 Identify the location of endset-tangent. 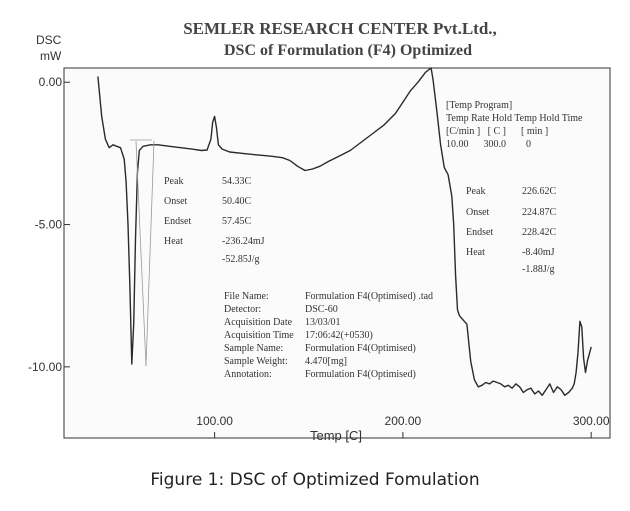
(150, 253).